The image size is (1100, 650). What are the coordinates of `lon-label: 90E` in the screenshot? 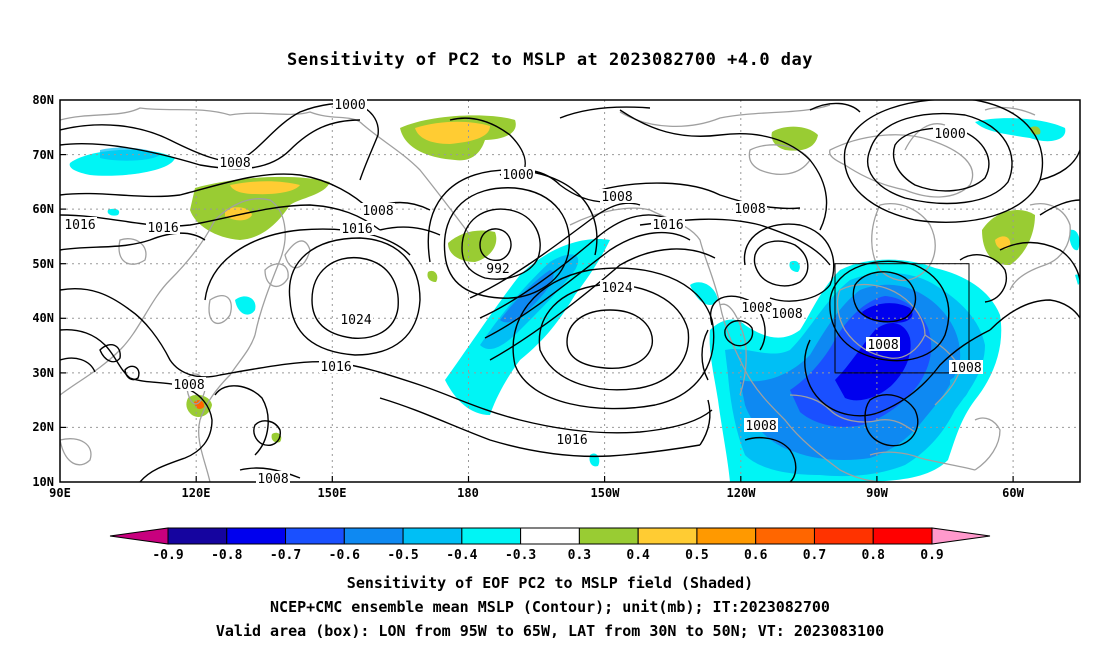 It's located at (60, 493).